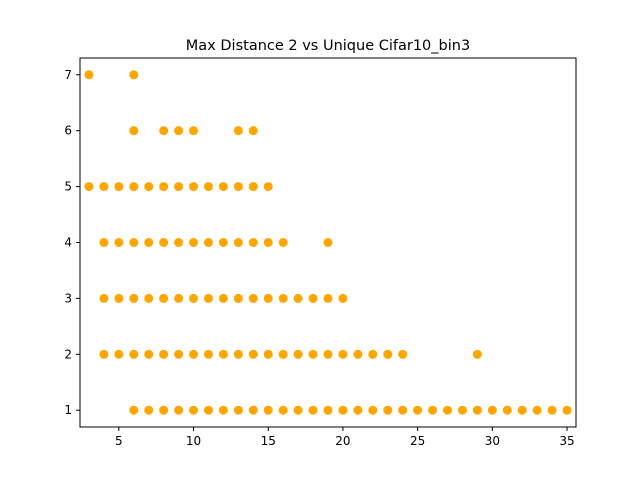 This screenshot has height=480, width=640. What do you see at coordinates (492, 441) in the screenshot?
I see `x-tick-label: 30` at bounding box center [492, 441].